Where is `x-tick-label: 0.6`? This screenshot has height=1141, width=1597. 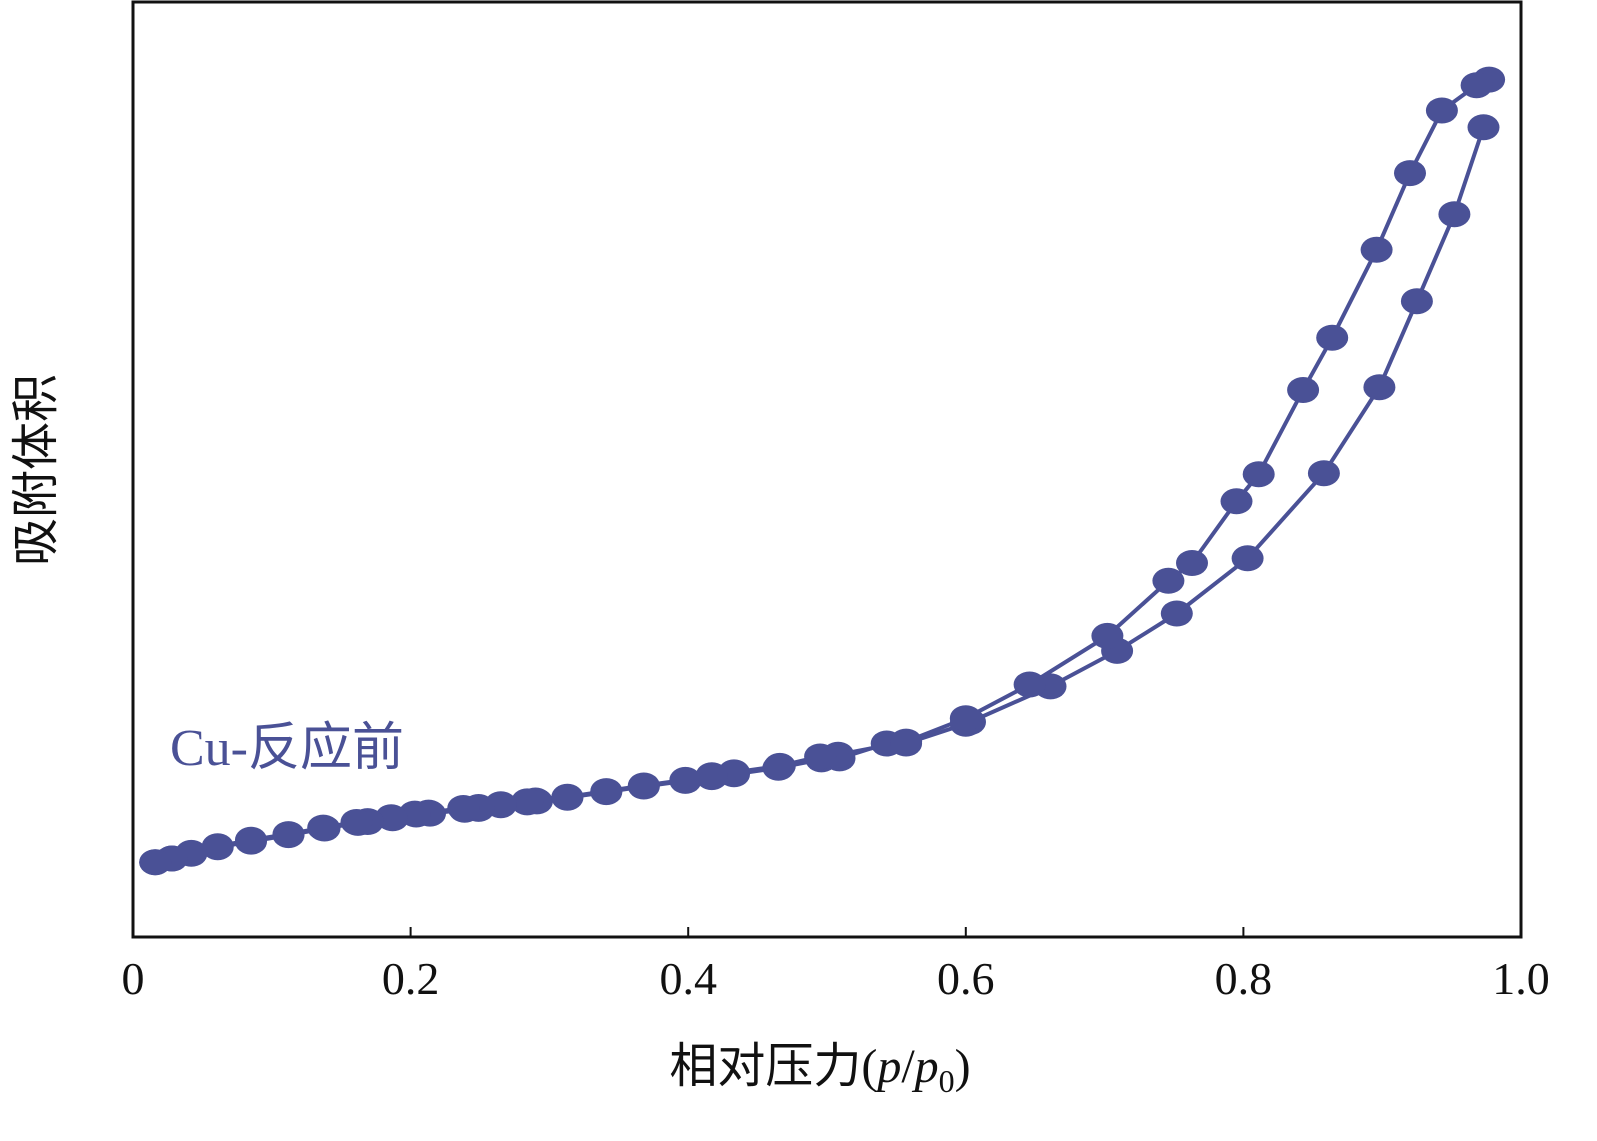
x-tick-label: 0.6 is located at coordinates (966, 978).